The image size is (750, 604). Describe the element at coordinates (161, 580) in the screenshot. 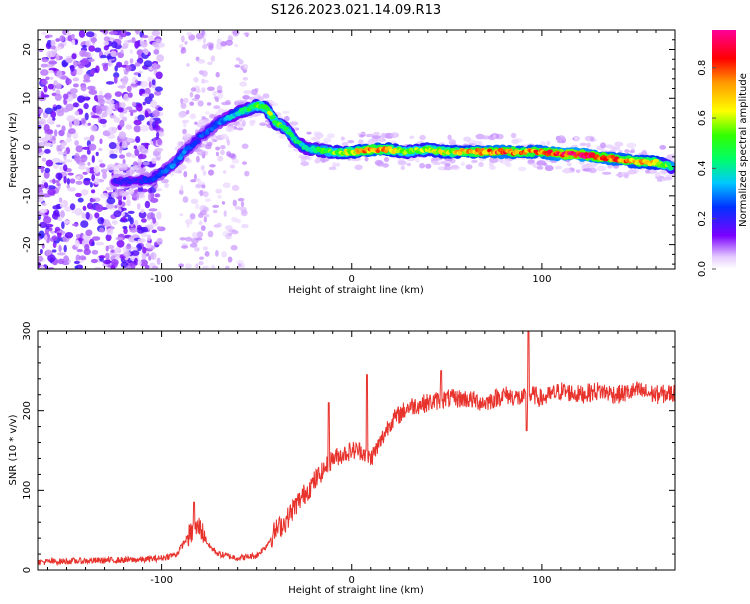

I see `x-tick-label: -100` at that location.